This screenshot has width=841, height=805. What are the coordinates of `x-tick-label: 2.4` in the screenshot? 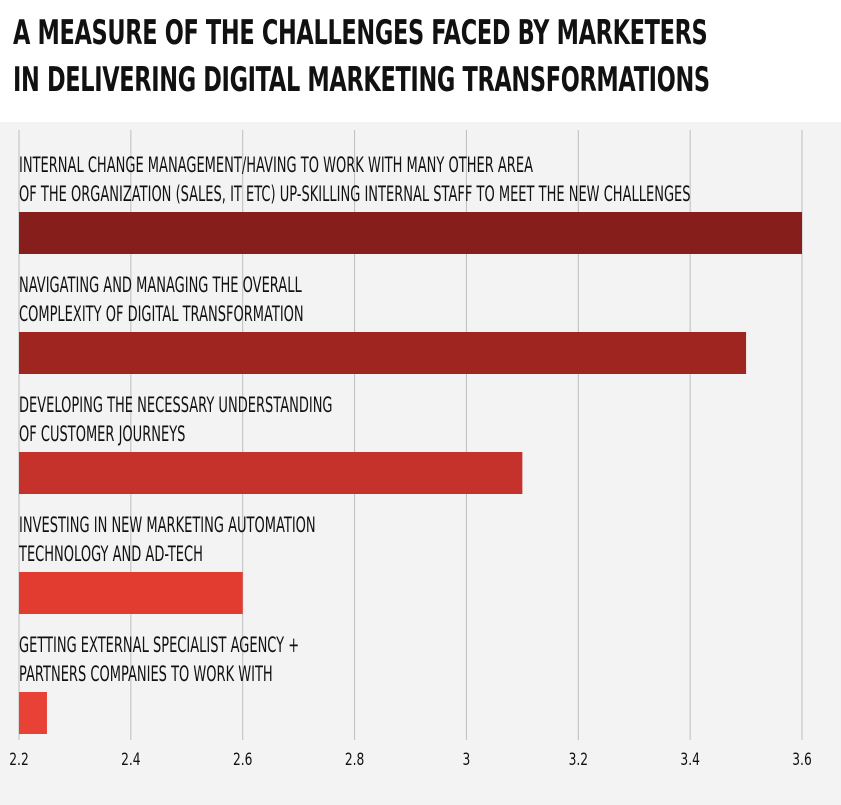 It's located at (130, 760).